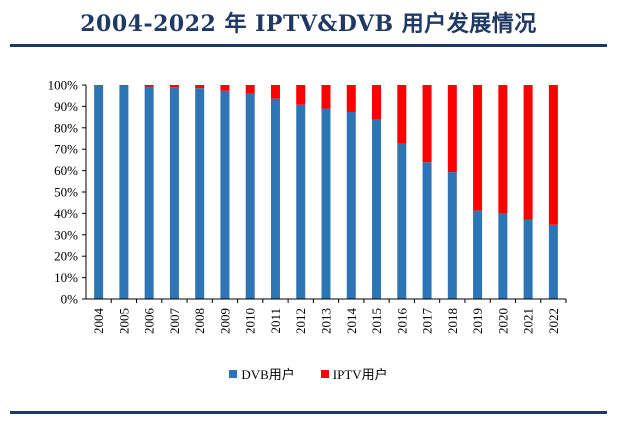  Describe the element at coordinates (553, 321) in the screenshot. I see `x-tick-label: 2022` at that location.